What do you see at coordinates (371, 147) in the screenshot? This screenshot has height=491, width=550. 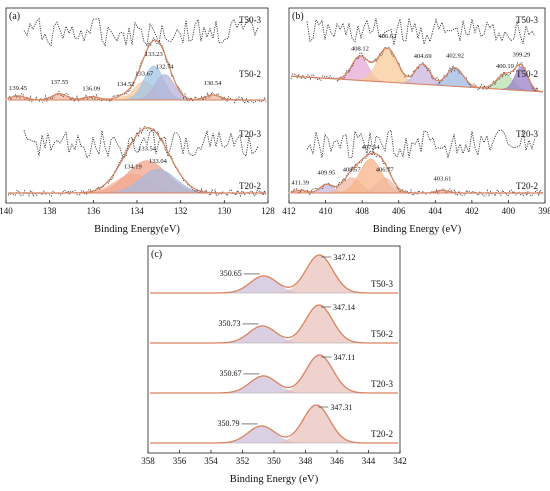 I see `peak-label: 407.54` at bounding box center [371, 147].